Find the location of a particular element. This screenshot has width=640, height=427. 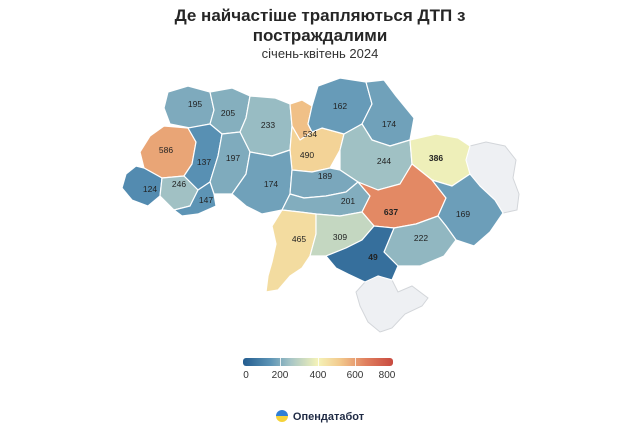

label-chernihiv: 162 is located at coordinates (340, 106).